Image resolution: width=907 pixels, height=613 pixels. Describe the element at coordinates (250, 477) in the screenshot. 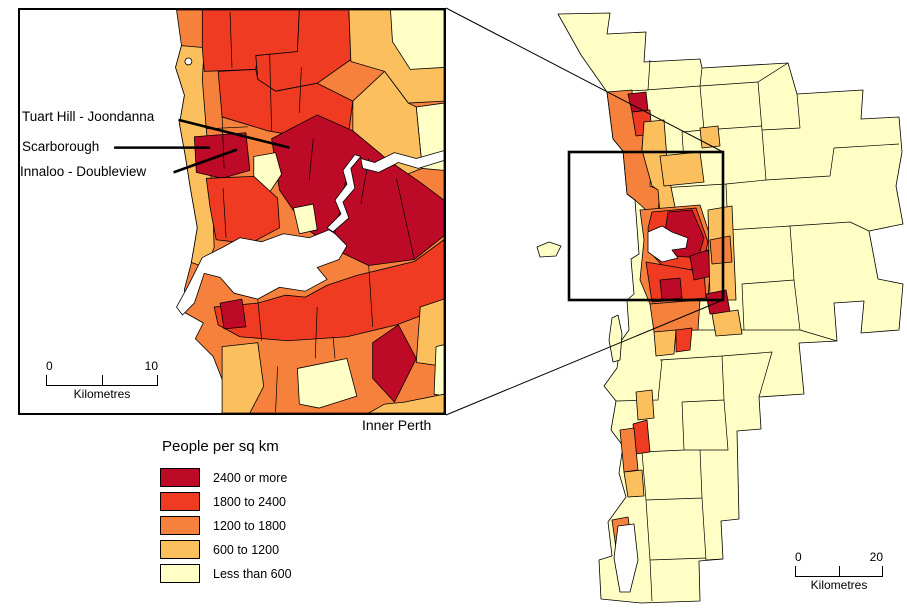

I see `legend-label: 2400 or more` at that location.